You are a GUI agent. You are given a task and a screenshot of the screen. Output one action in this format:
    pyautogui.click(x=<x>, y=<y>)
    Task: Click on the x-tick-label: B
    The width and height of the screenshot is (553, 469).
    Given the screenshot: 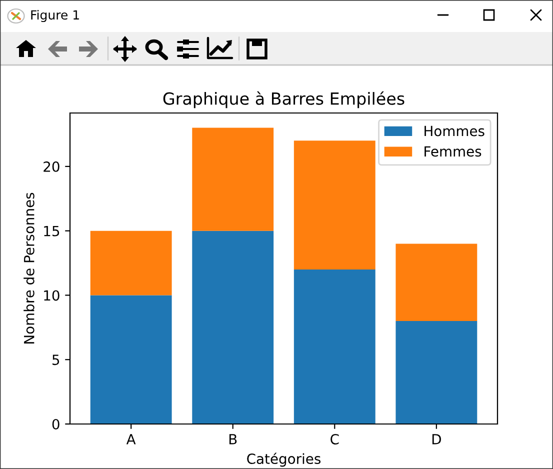 What is the action you would take?
    pyautogui.click(x=233, y=439)
    